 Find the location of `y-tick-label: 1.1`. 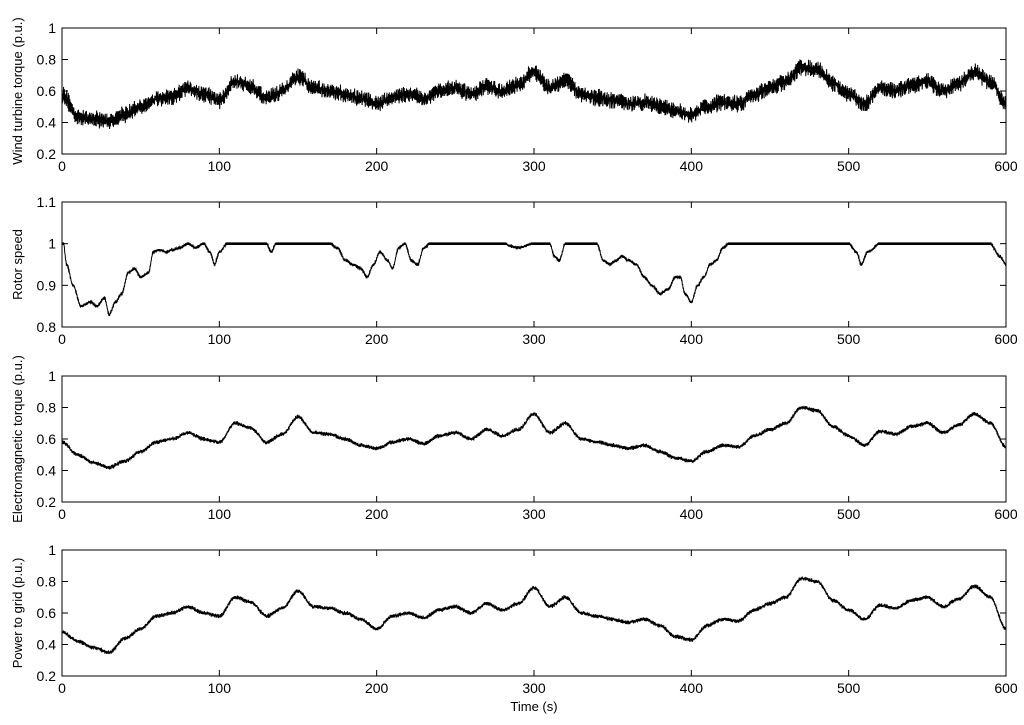

y-tick-label: 1.1 is located at coordinates (47, 202).